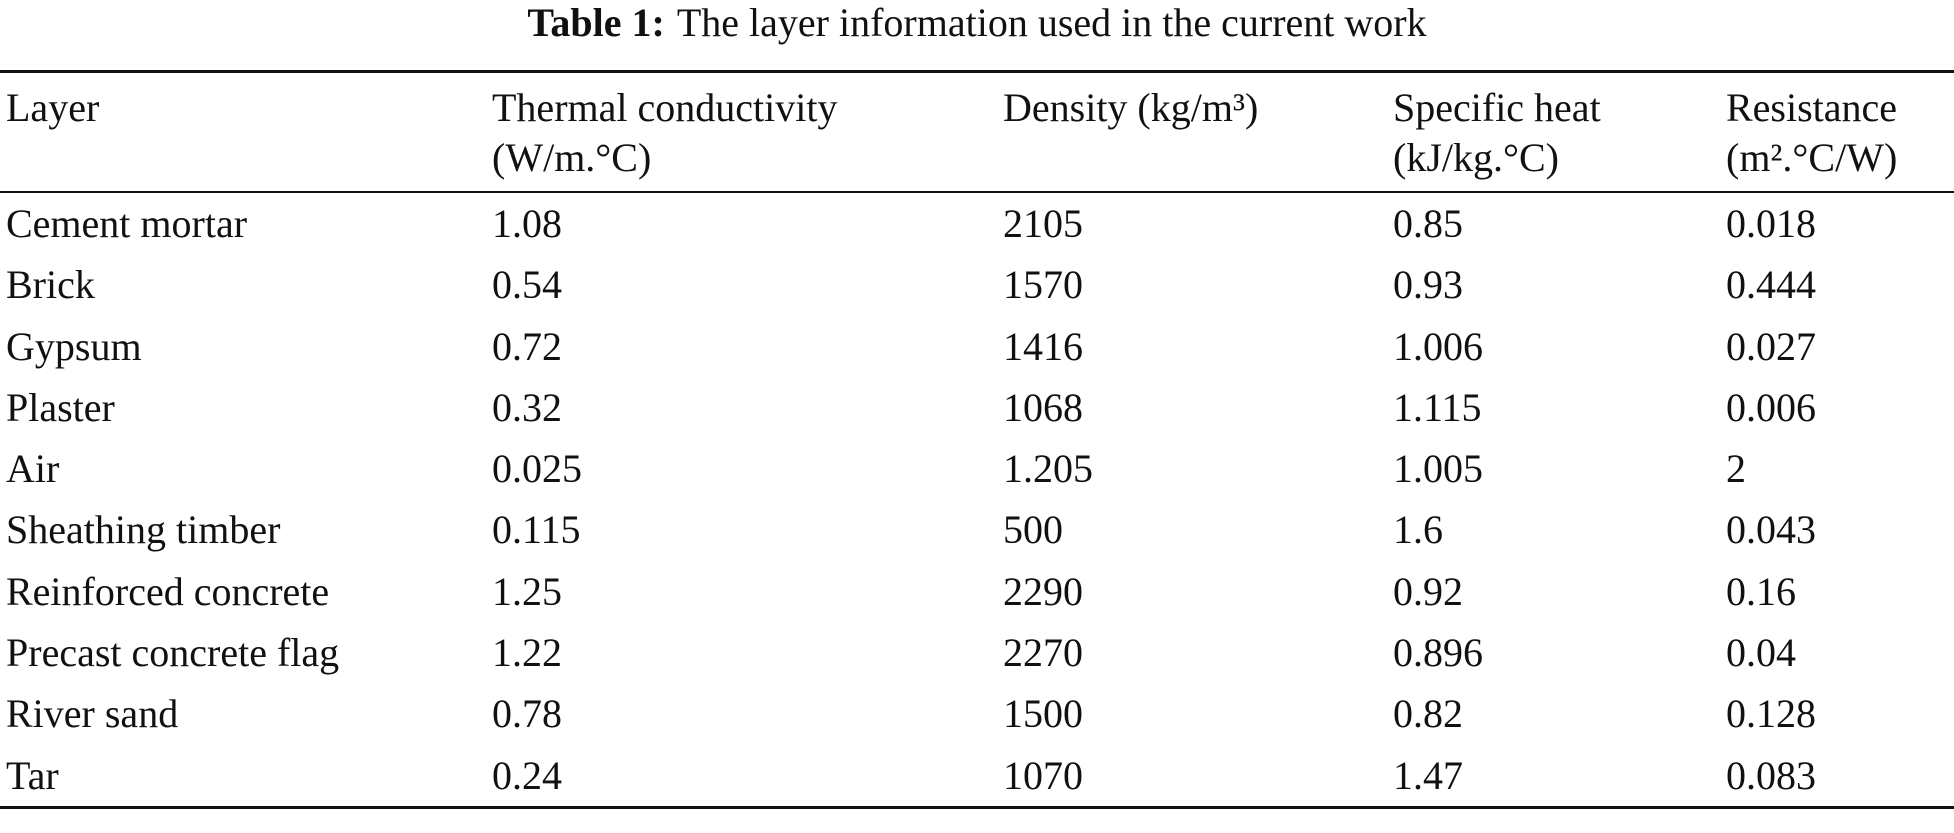  Describe the element at coordinates (1048, 469) in the screenshot. I see `cell-value: 1.205` at that location.